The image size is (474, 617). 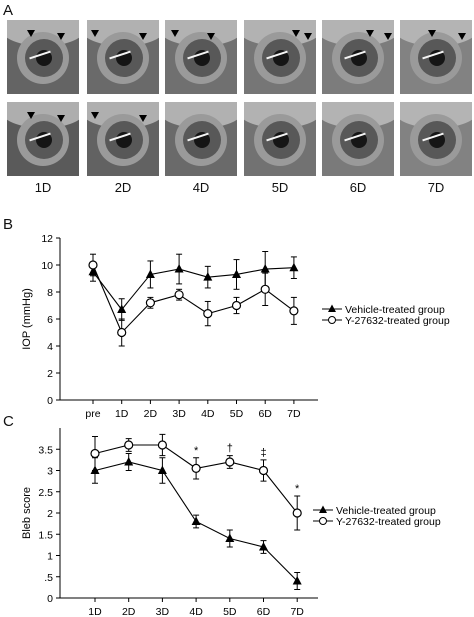 What do you see at coordinates (50, 347) in the screenshot?
I see `y-tick-label: 4` at bounding box center [50, 347].